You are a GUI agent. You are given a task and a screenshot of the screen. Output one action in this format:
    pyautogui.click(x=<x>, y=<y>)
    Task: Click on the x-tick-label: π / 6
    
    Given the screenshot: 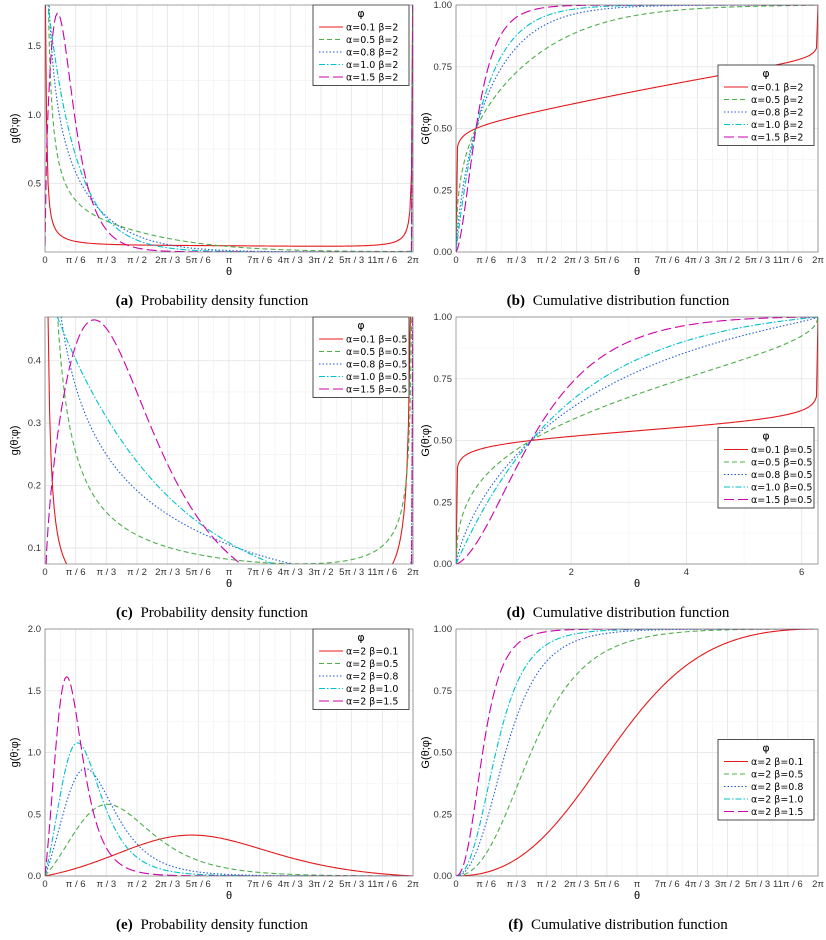 What is the action you would take?
    pyautogui.click(x=486, y=260)
    